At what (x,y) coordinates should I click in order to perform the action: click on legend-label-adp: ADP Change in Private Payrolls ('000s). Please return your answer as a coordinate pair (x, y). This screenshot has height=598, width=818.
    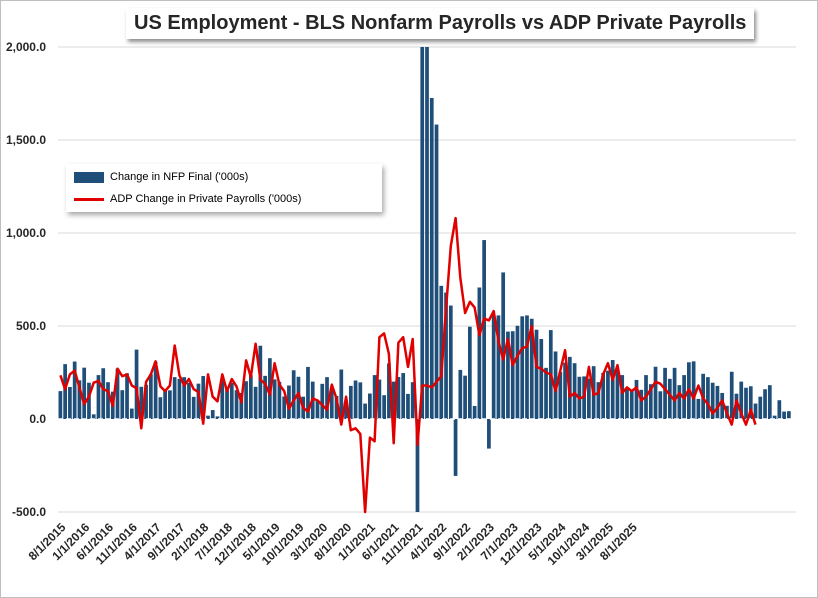
    Looking at the image, I should click on (206, 199).